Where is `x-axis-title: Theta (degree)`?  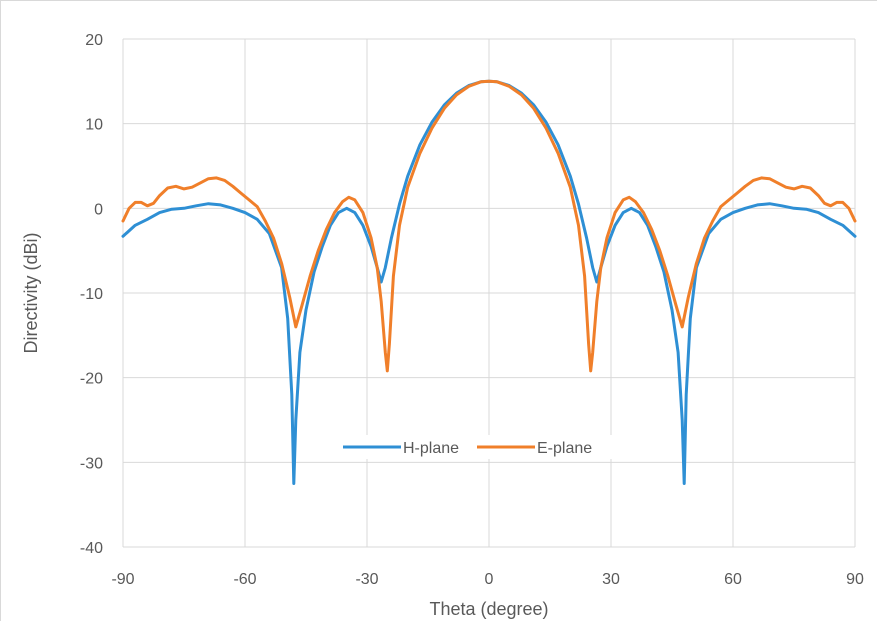
x-axis-title: Theta (degree) is located at coordinates (488, 609).